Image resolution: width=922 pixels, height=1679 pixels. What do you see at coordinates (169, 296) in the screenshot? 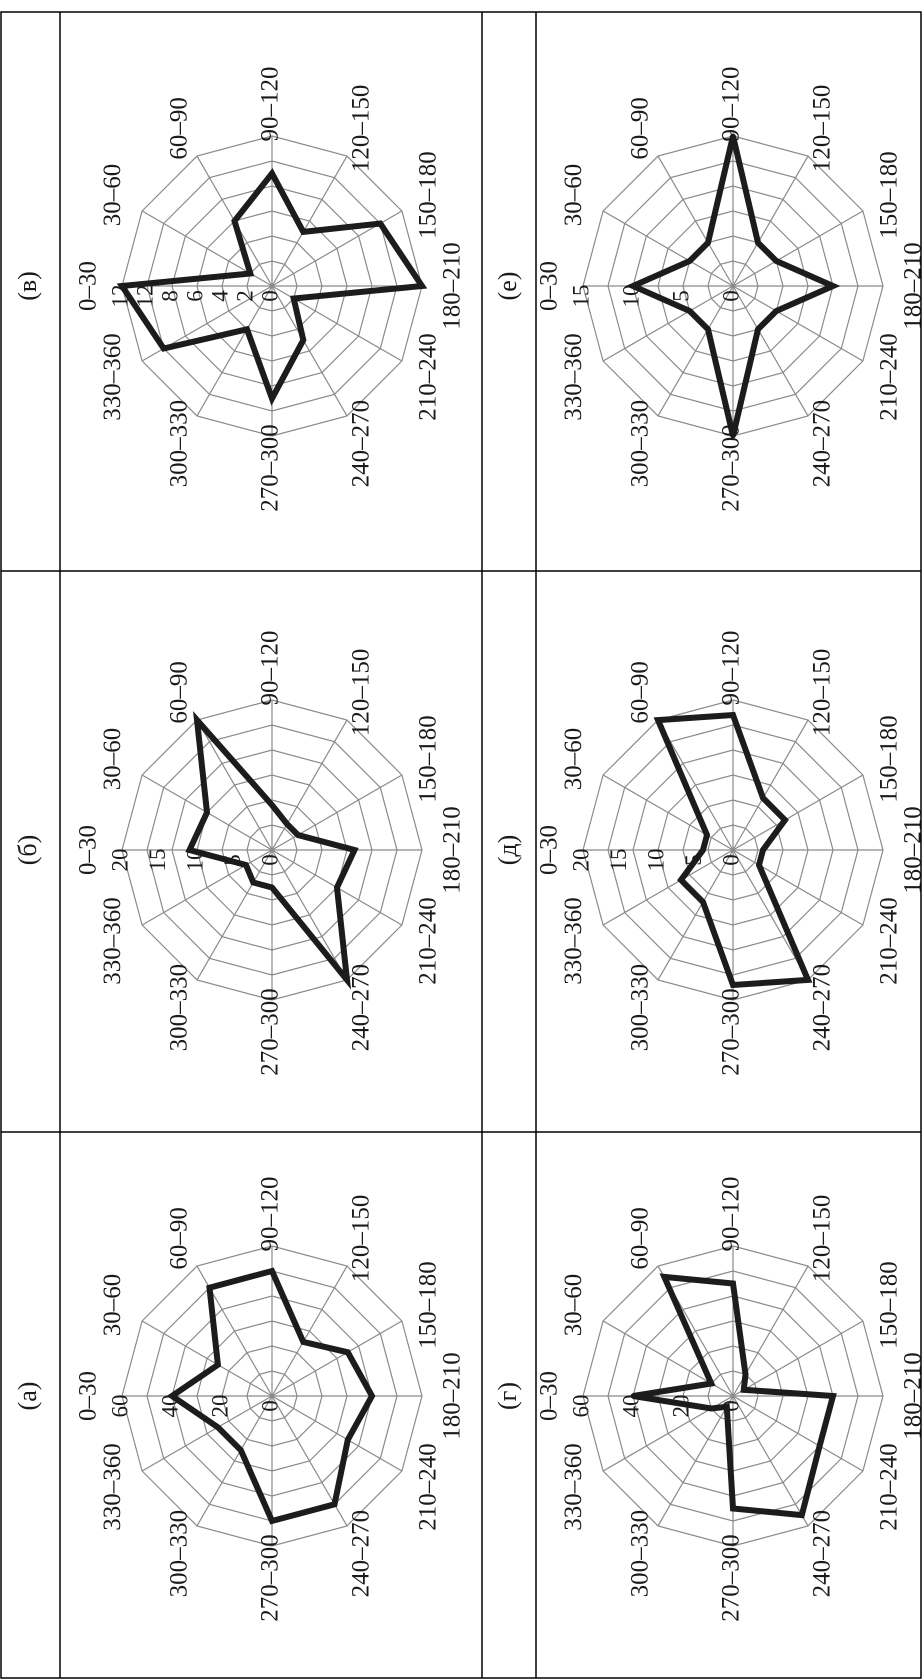
I see `radial-tick-label: 8` at bounding box center [169, 296].